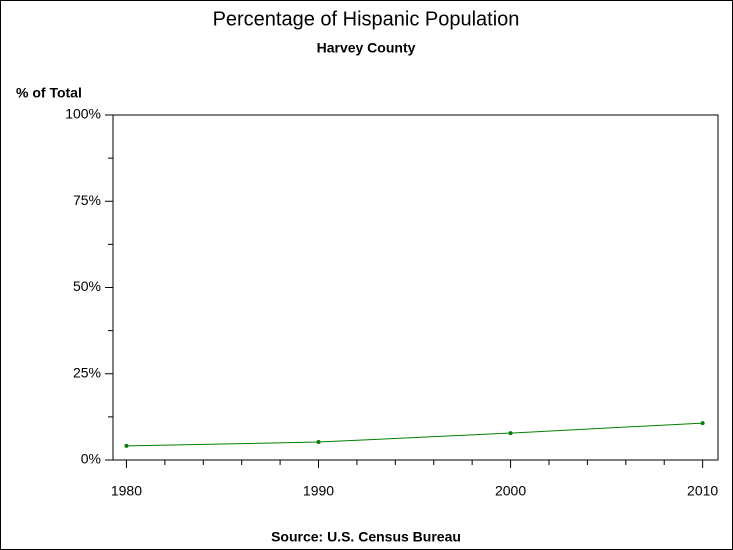 This screenshot has width=733, height=550. What do you see at coordinates (510, 491) in the screenshot?
I see `x-tick-label: 2000` at bounding box center [510, 491].